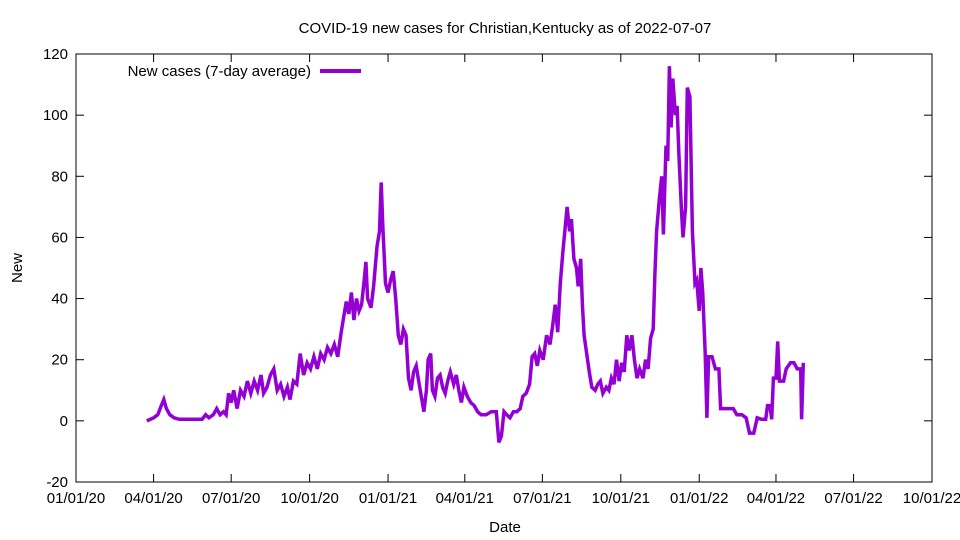  What do you see at coordinates (309, 498) in the screenshot?
I see `x-tick-label: 10/01/20` at bounding box center [309, 498].